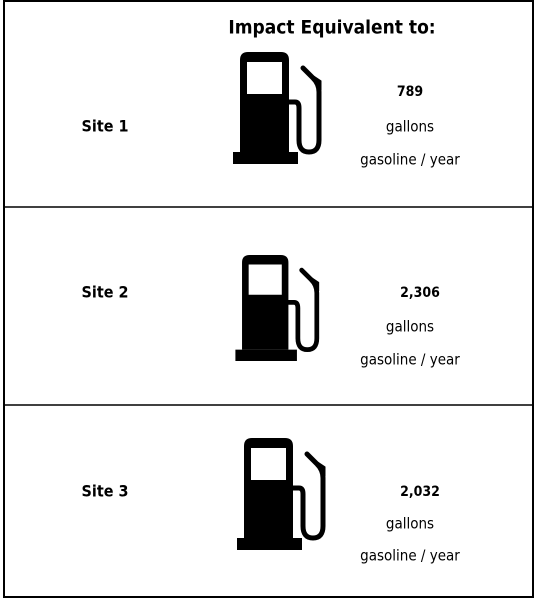  Describe the element at coordinates (105, 126) in the screenshot. I see `site-label: Site 1` at that location.